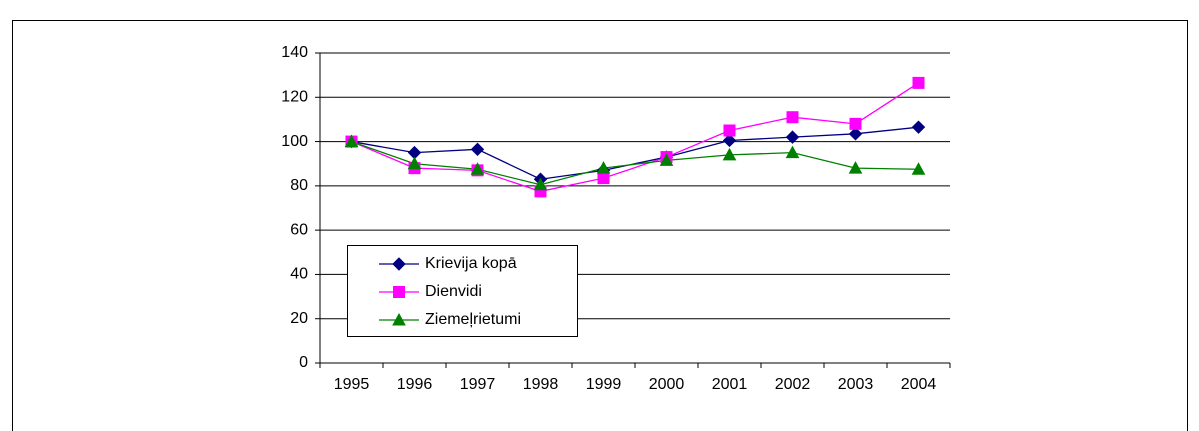 The image size is (1199, 431). Describe the element at coordinates (299, 185) in the screenshot. I see `y-tick-label: 80` at that location.